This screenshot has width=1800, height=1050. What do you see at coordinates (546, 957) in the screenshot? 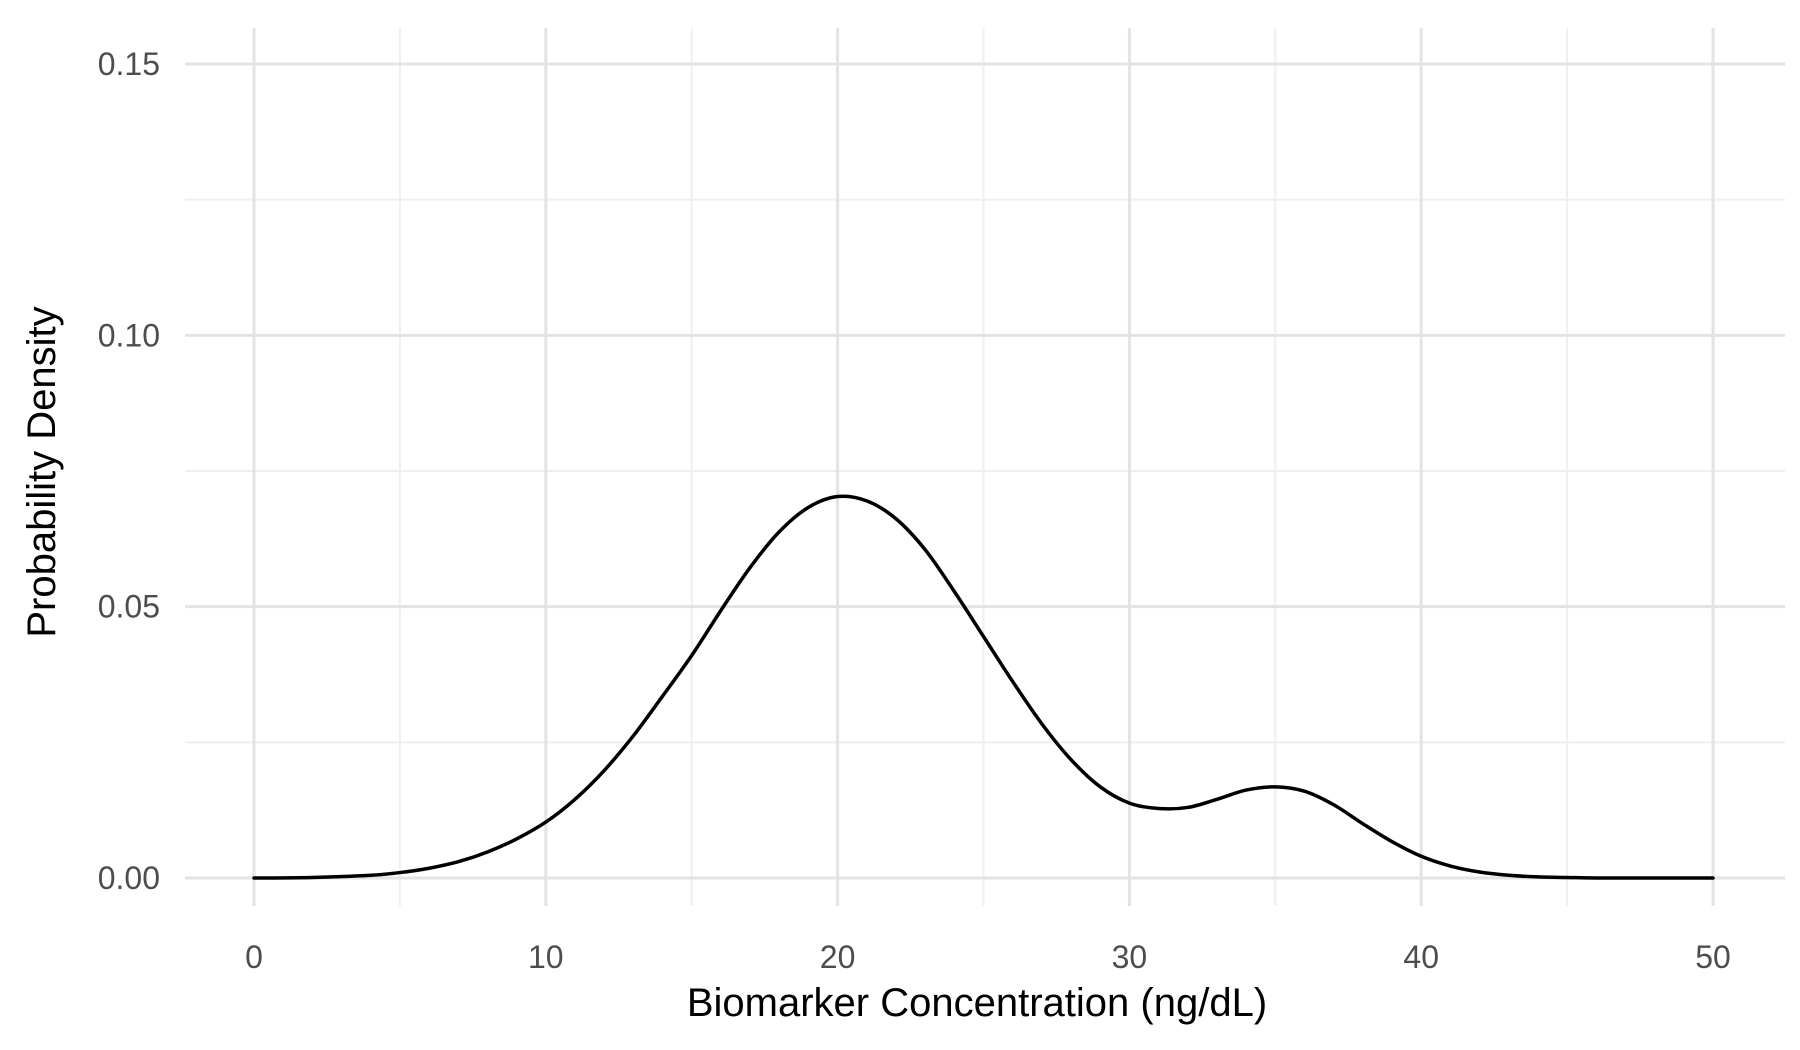
I see `x-tick-label: 10` at bounding box center [546, 957].